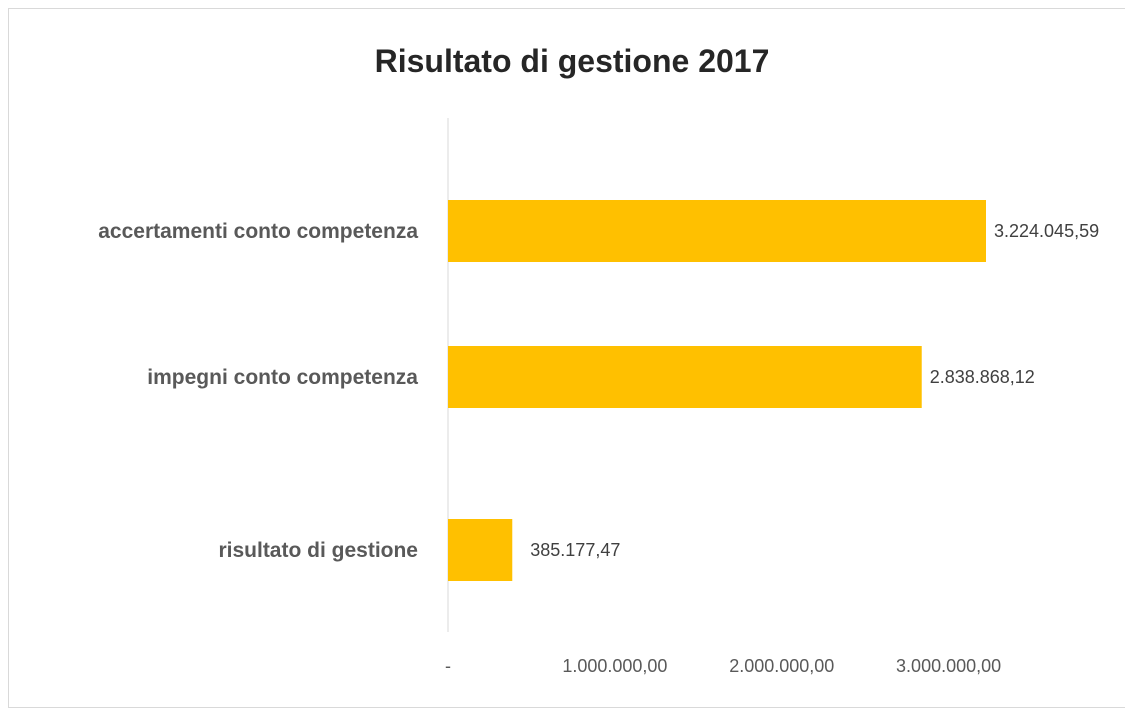 The width and height of the screenshot is (1125, 708). Describe the element at coordinates (448, 666) in the screenshot. I see `x-tick-label: -` at that location.